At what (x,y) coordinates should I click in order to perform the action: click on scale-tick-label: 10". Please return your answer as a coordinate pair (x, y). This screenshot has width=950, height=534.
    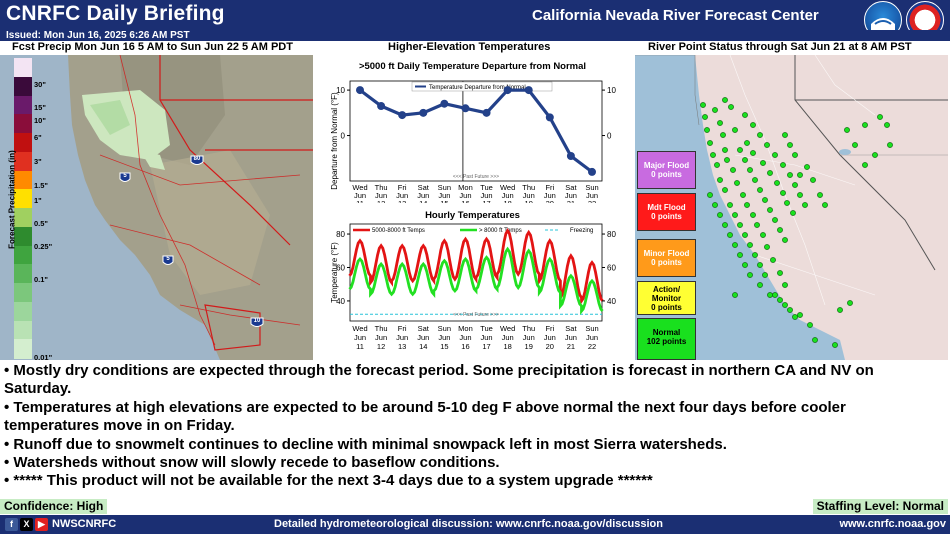
    Looking at the image, I should click on (40, 120).